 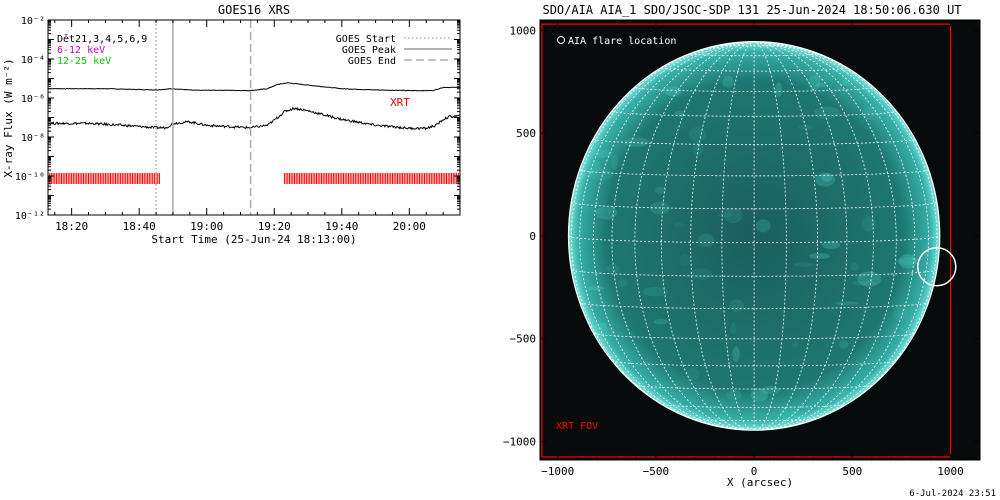 What do you see at coordinates (81, 50) in the screenshot?
I see `goes-legend-left-entry: 6-12 keV` at bounding box center [81, 50].